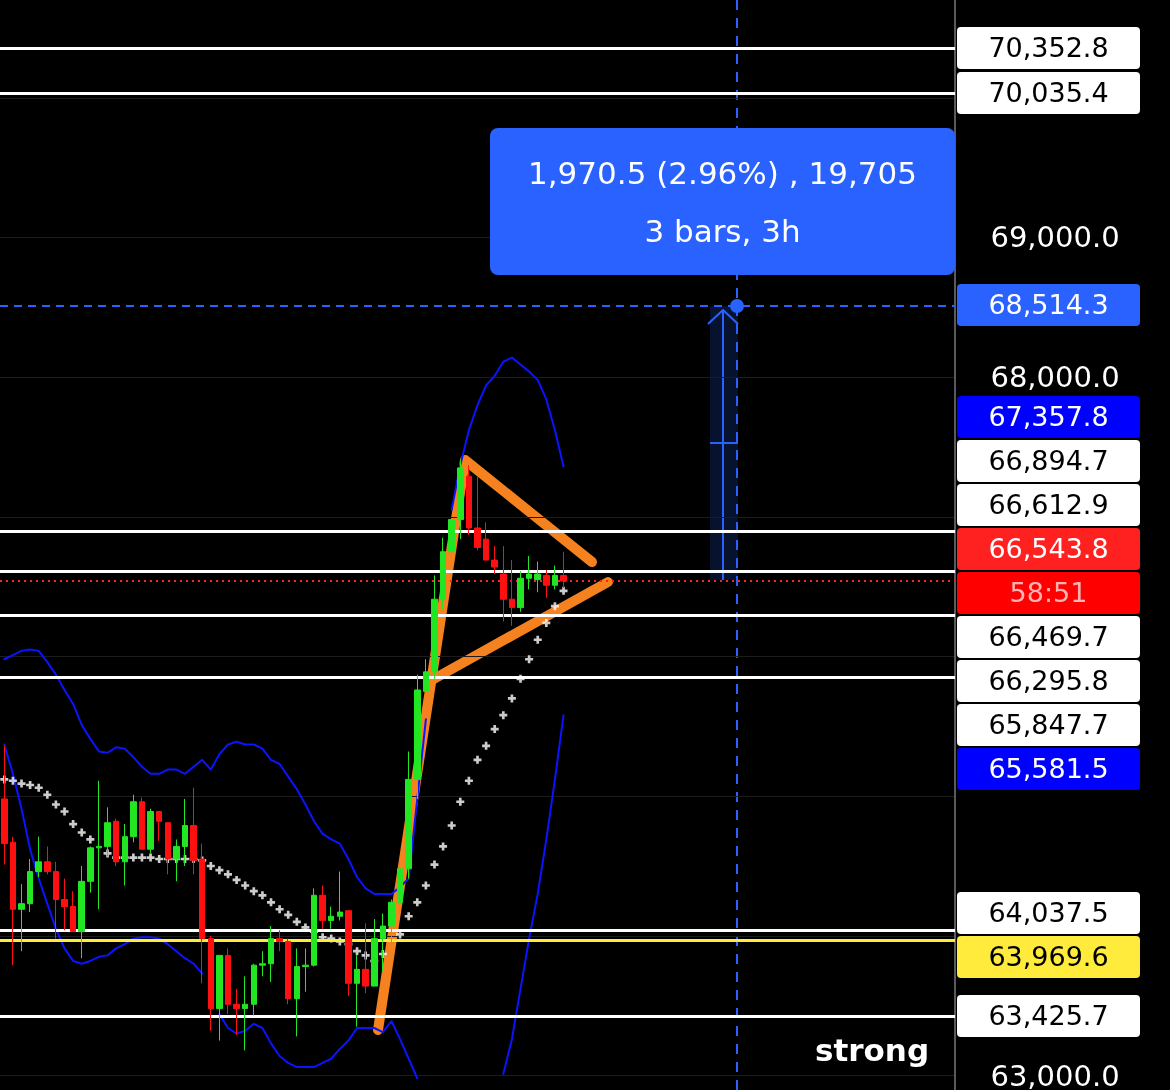 This screenshot has width=1170, height=1090. I want to click on text: 67,357.8, so click(1048, 416).